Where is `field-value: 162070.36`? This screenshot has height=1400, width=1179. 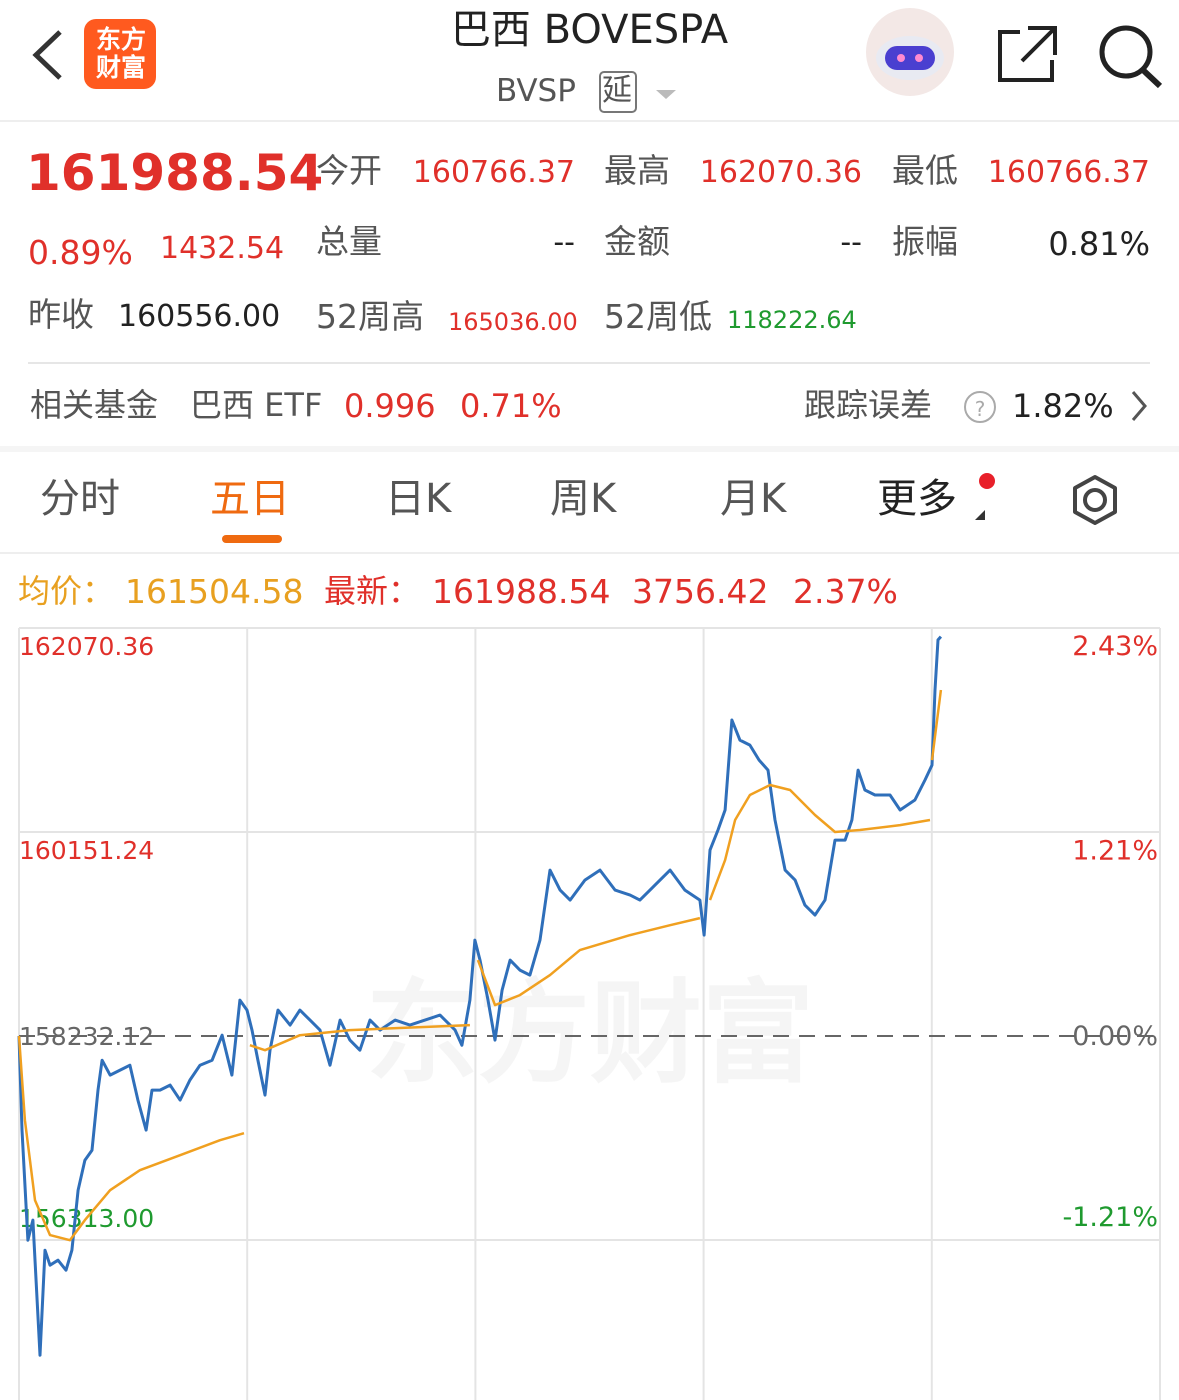
field-value: 162070.36 is located at coordinates (780, 172).